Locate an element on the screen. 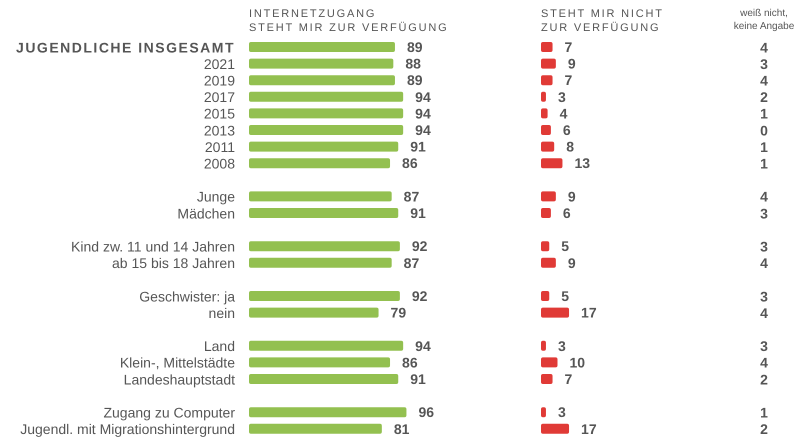 Image resolution: width=799 pixels, height=441 pixels. y-tick-label: Jugendl. mit Migrationshintergrund is located at coordinates (127, 429).